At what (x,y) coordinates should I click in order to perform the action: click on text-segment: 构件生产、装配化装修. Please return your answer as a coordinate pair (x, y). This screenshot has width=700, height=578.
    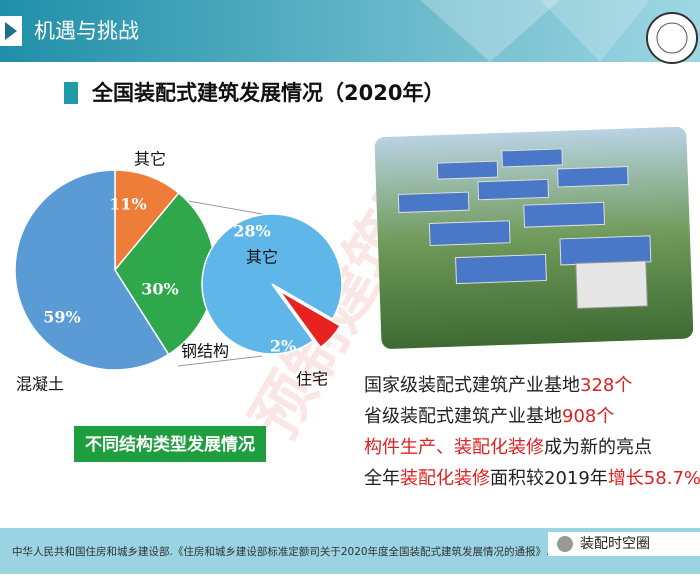
    Looking at the image, I should click on (454, 447).